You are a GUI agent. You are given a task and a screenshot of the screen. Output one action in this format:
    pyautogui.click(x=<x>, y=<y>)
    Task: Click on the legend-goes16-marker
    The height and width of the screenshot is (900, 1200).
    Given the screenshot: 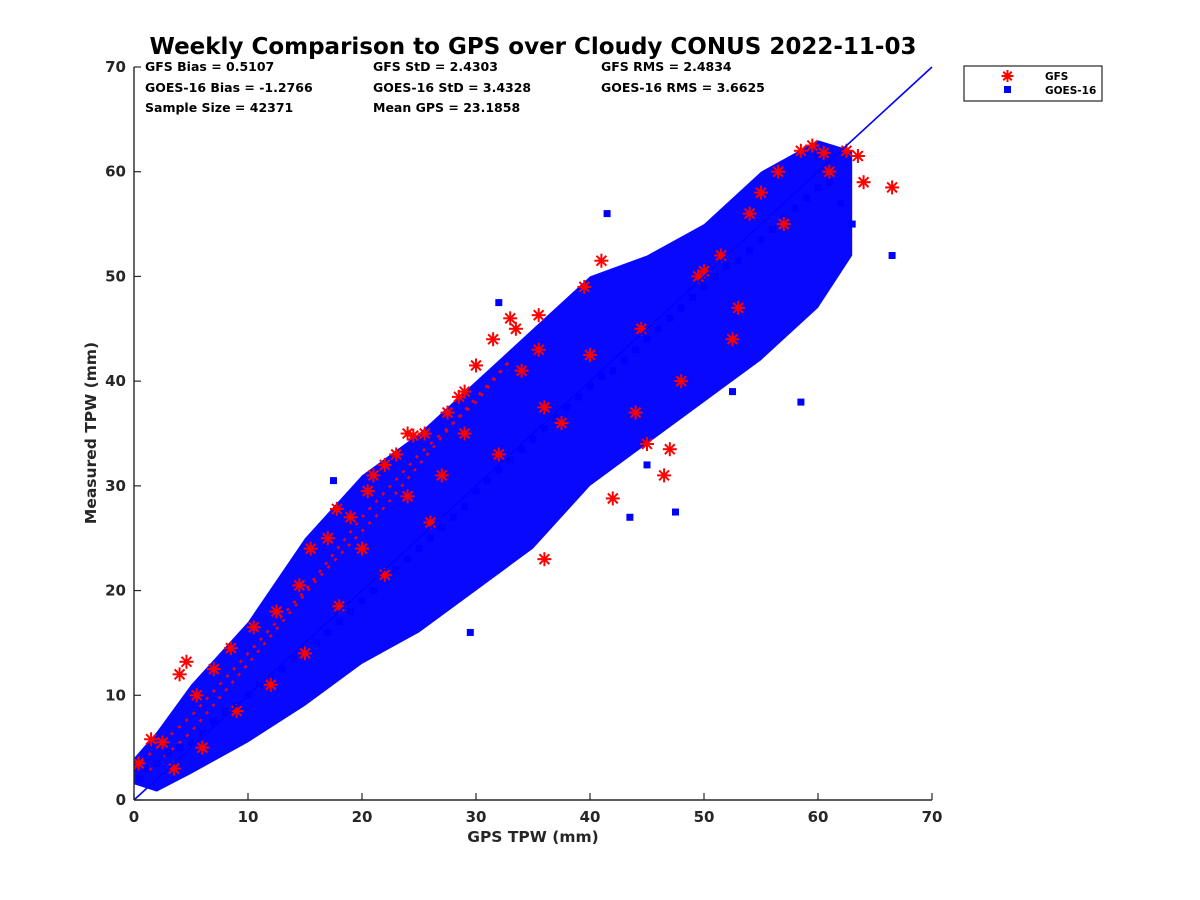 What is the action you would take?
    pyautogui.click(x=1007, y=89)
    